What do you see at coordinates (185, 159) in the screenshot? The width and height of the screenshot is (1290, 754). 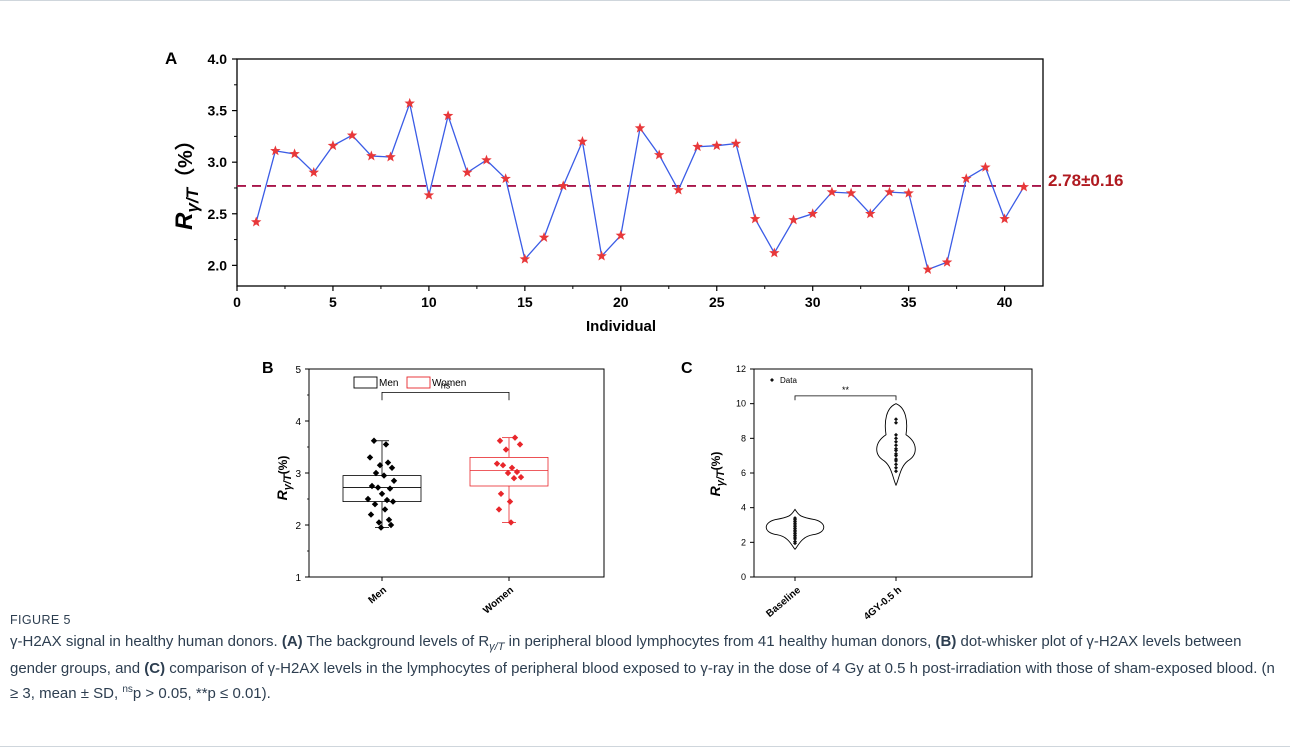 I see `panel-a-ylabel-unit: （%）` at bounding box center [185, 159].